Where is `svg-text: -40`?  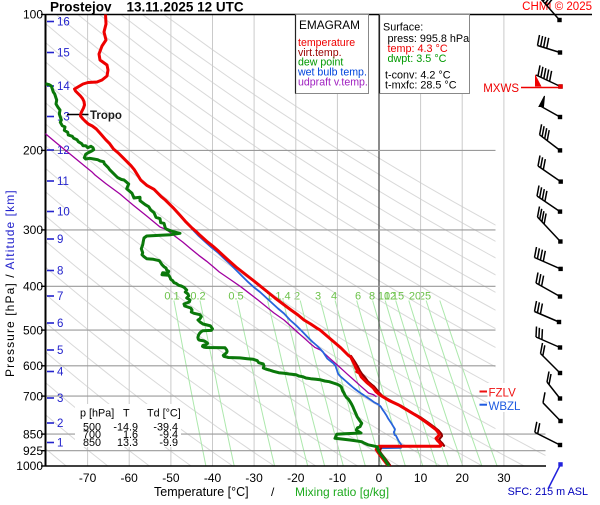
svg-text: -40 is located at coordinates (213, 478).